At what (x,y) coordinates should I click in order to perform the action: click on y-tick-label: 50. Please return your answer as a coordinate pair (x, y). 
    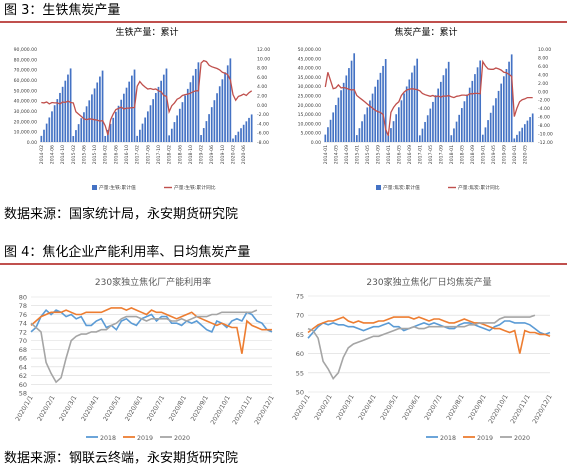
    Looking at the image, I should click on (300, 393).